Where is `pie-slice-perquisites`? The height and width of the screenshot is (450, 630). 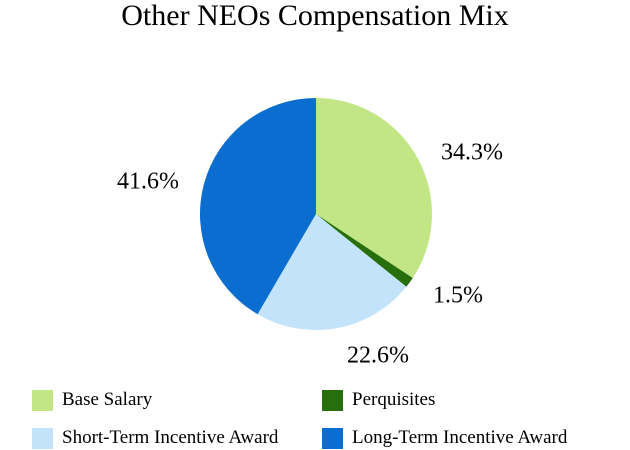 pie-slice-perquisites is located at coordinates (364, 250).